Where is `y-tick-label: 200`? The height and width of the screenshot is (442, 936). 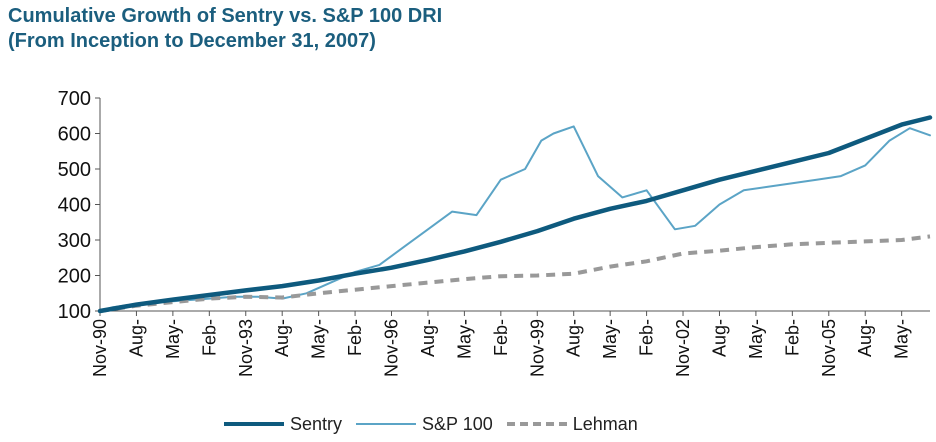
y-tick-label: 200 is located at coordinates (74, 277).